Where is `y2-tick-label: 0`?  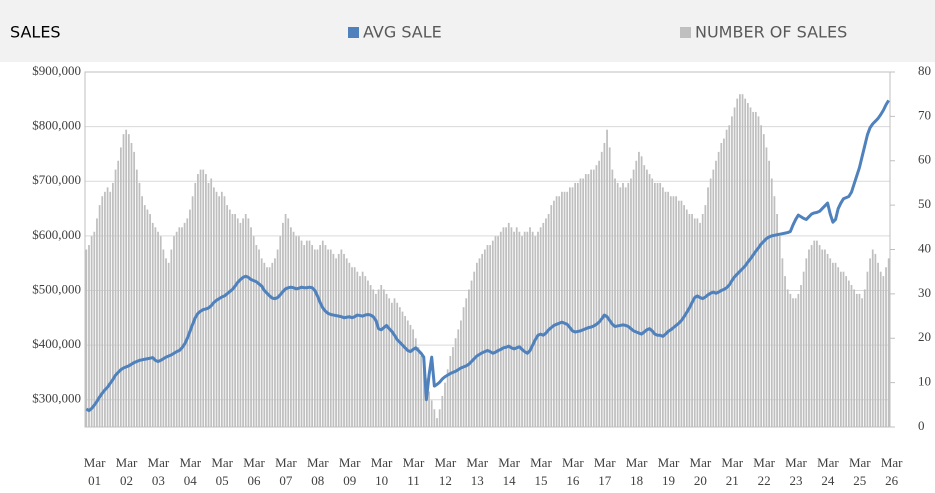
y2-tick-label: 0 is located at coordinates (921, 425).